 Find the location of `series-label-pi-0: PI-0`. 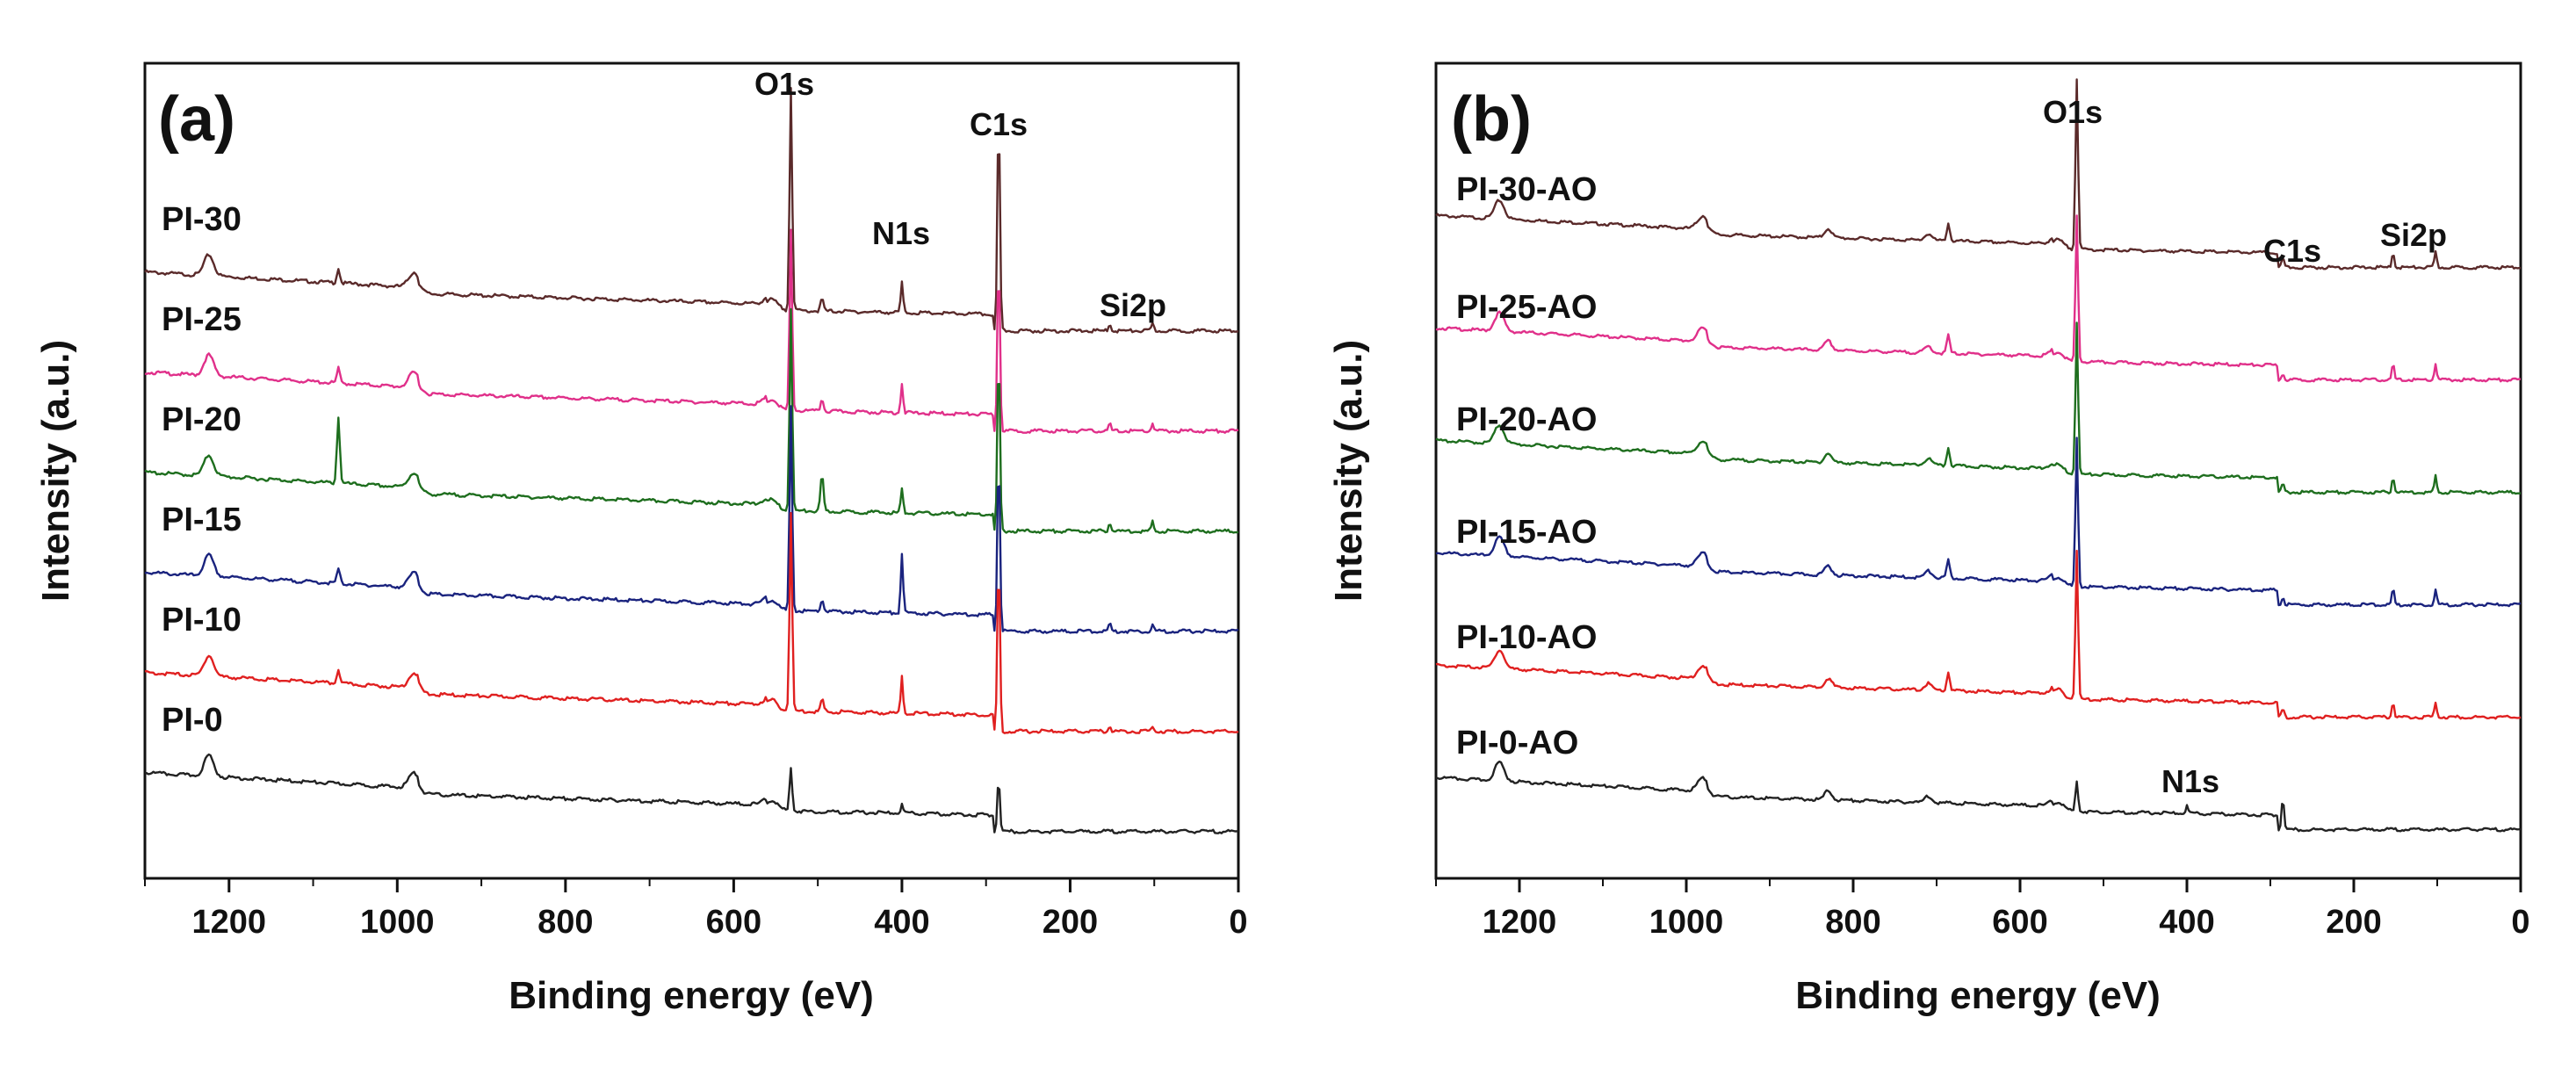

series-label-pi-0: PI-0 is located at coordinates (192, 720).